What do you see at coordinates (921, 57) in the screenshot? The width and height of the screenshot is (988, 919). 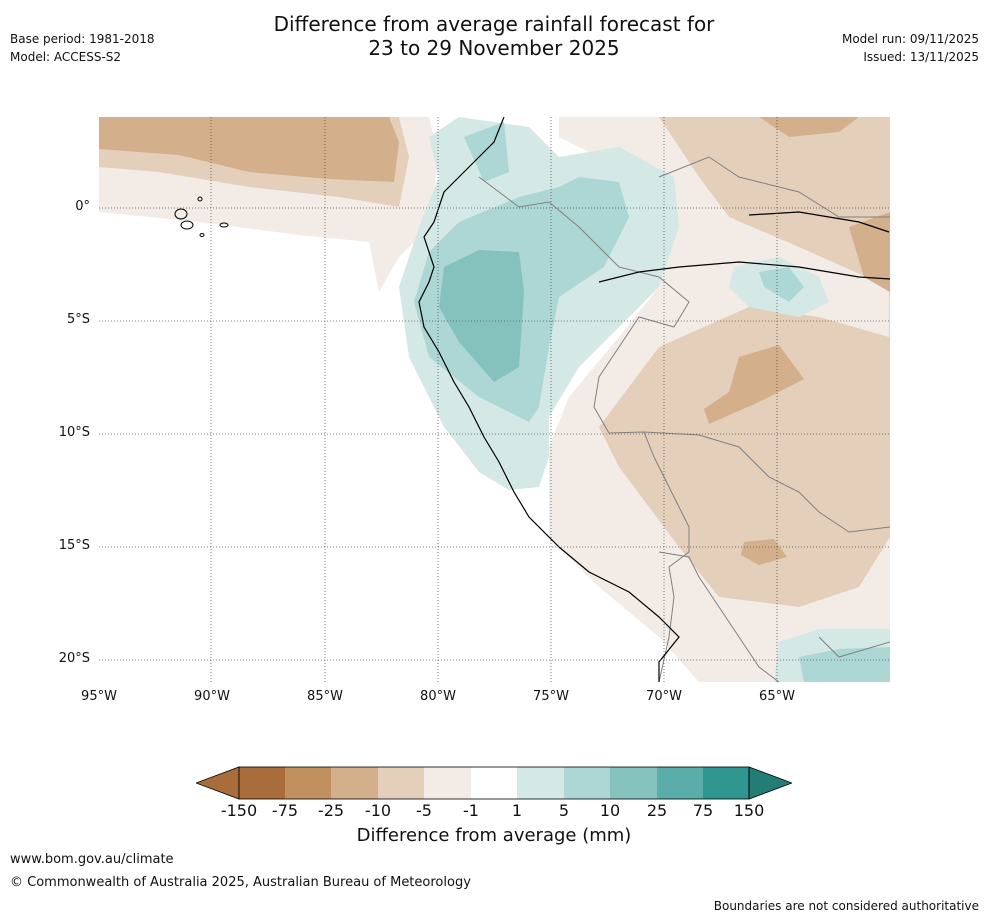 I see `issued-date: Issued: 13/11/2025` at bounding box center [921, 57].